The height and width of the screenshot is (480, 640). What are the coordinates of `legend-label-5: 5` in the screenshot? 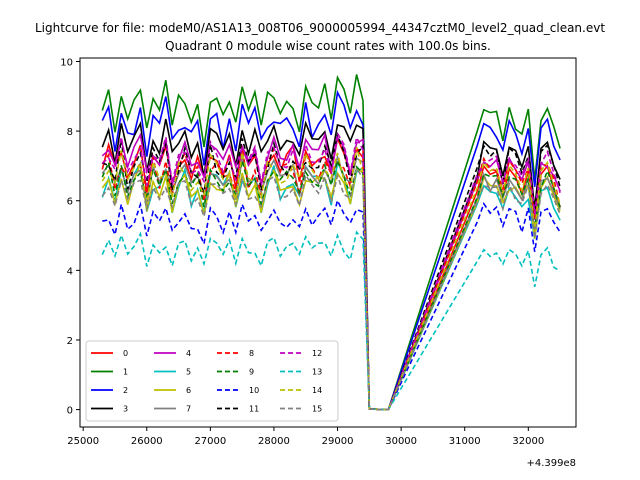 It's located at (188, 372).